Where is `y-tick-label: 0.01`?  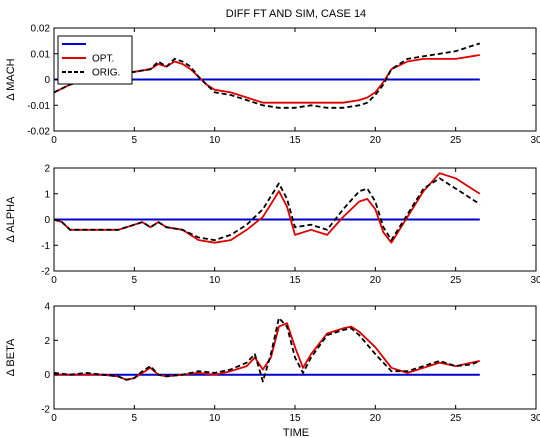
y-tick-label: 0.01 is located at coordinates (41, 54).